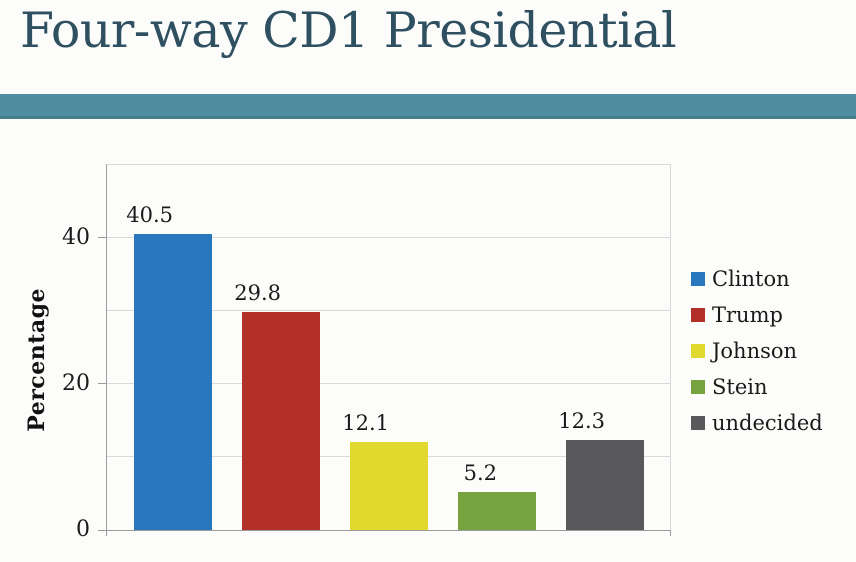 The image size is (856, 562). What do you see at coordinates (83, 529) in the screenshot?
I see `y-tick-label-0: 0` at bounding box center [83, 529].